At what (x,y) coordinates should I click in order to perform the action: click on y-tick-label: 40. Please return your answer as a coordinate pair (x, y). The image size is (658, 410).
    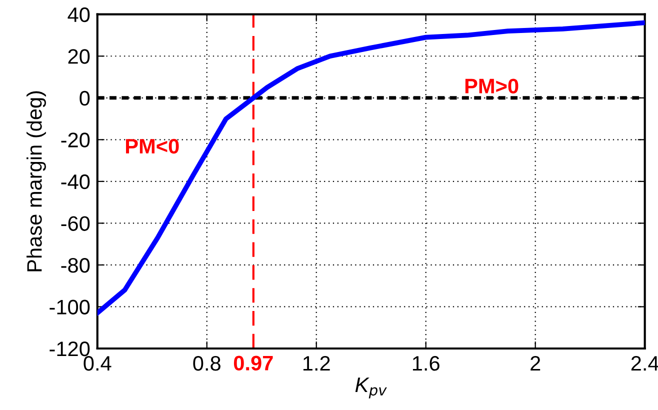
    Looking at the image, I should click on (79, 14).